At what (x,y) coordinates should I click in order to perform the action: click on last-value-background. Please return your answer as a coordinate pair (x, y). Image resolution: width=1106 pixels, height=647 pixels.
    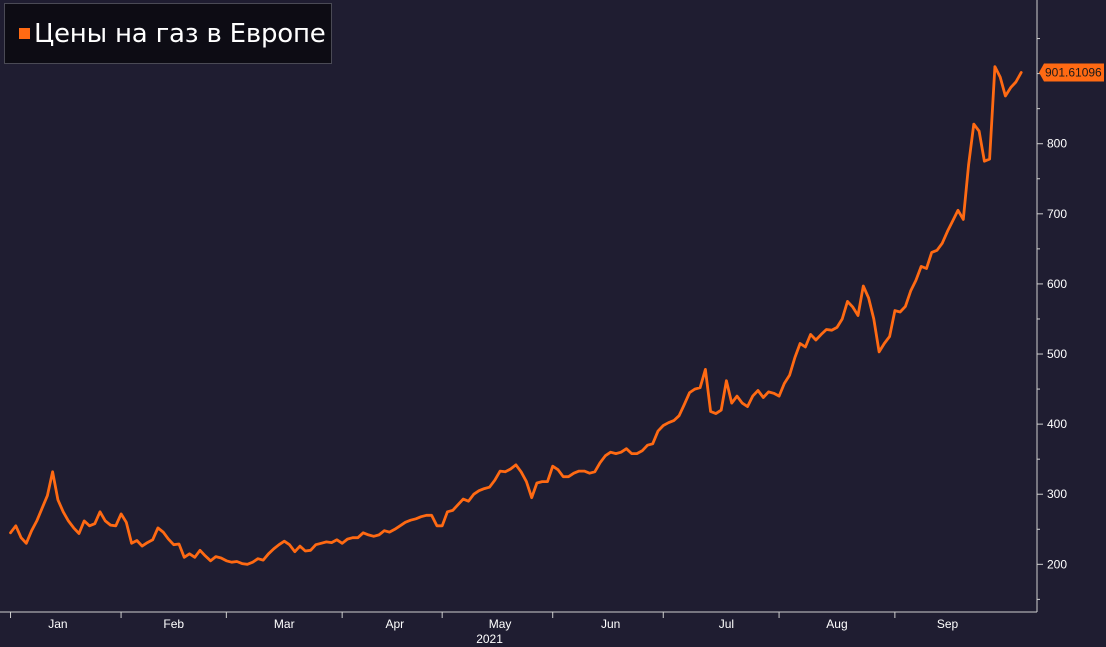
    Looking at the image, I should click on (1071, 72).